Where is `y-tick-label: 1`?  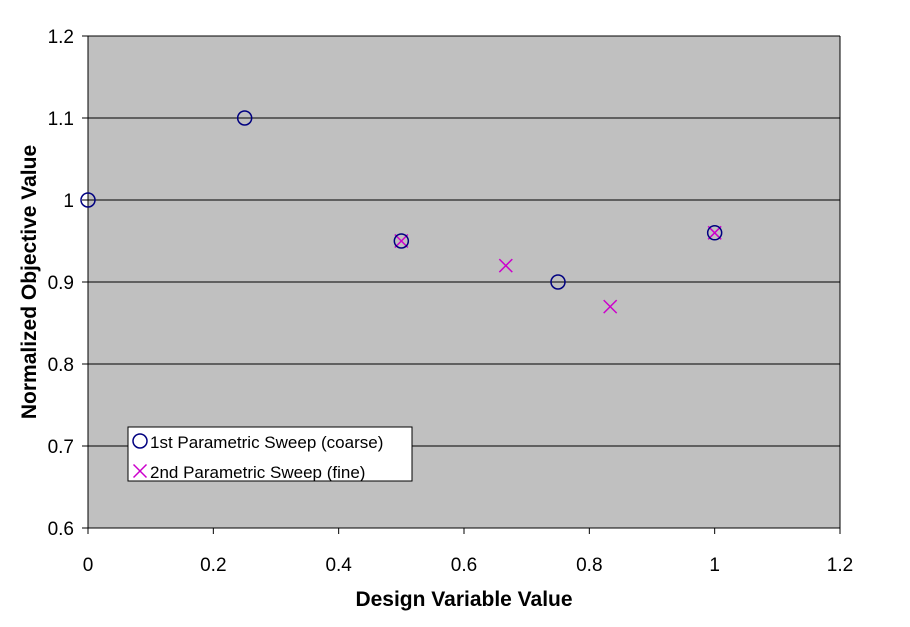 y-tick-label: 1 is located at coordinates (68, 201).